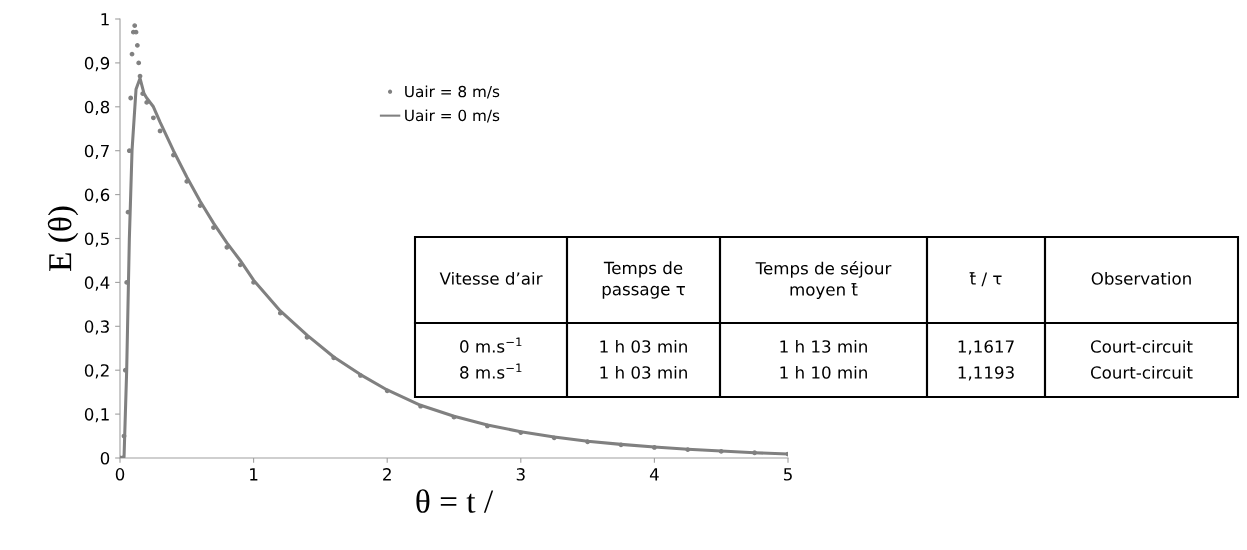 The image size is (1247, 550). Describe the element at coordinates (491, 345) in the screenshot. I see `annotation: 0 m.s$^{−1}$` at that location.